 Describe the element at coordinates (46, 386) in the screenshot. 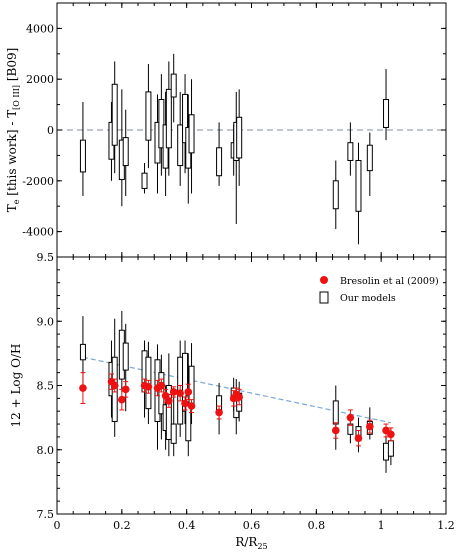

I see `bottom-y-tick-label: 8.5` at that location.